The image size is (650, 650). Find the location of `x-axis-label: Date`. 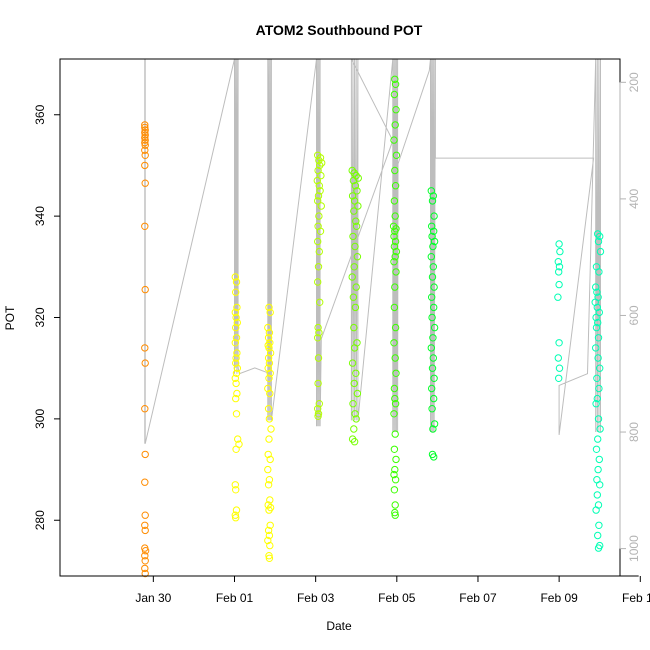

x-axis-label: Date is located at coordinates (339, 626).